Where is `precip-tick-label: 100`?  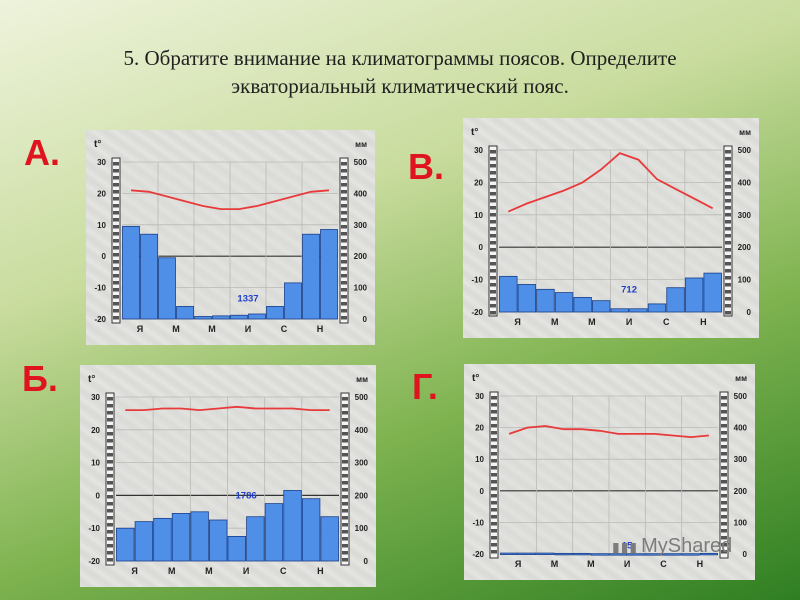
precip-tick-label: 100 is located at coordinates (361, 288).